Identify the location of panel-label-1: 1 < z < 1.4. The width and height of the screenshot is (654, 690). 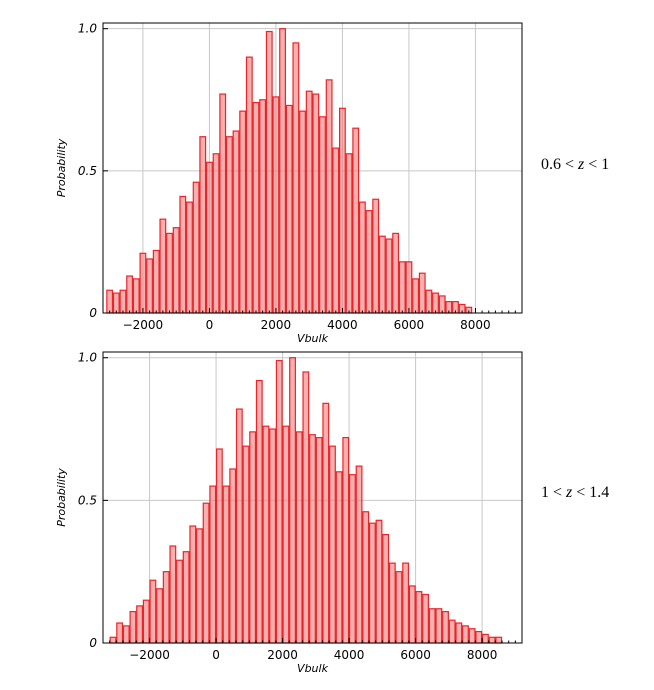
(575, 492).